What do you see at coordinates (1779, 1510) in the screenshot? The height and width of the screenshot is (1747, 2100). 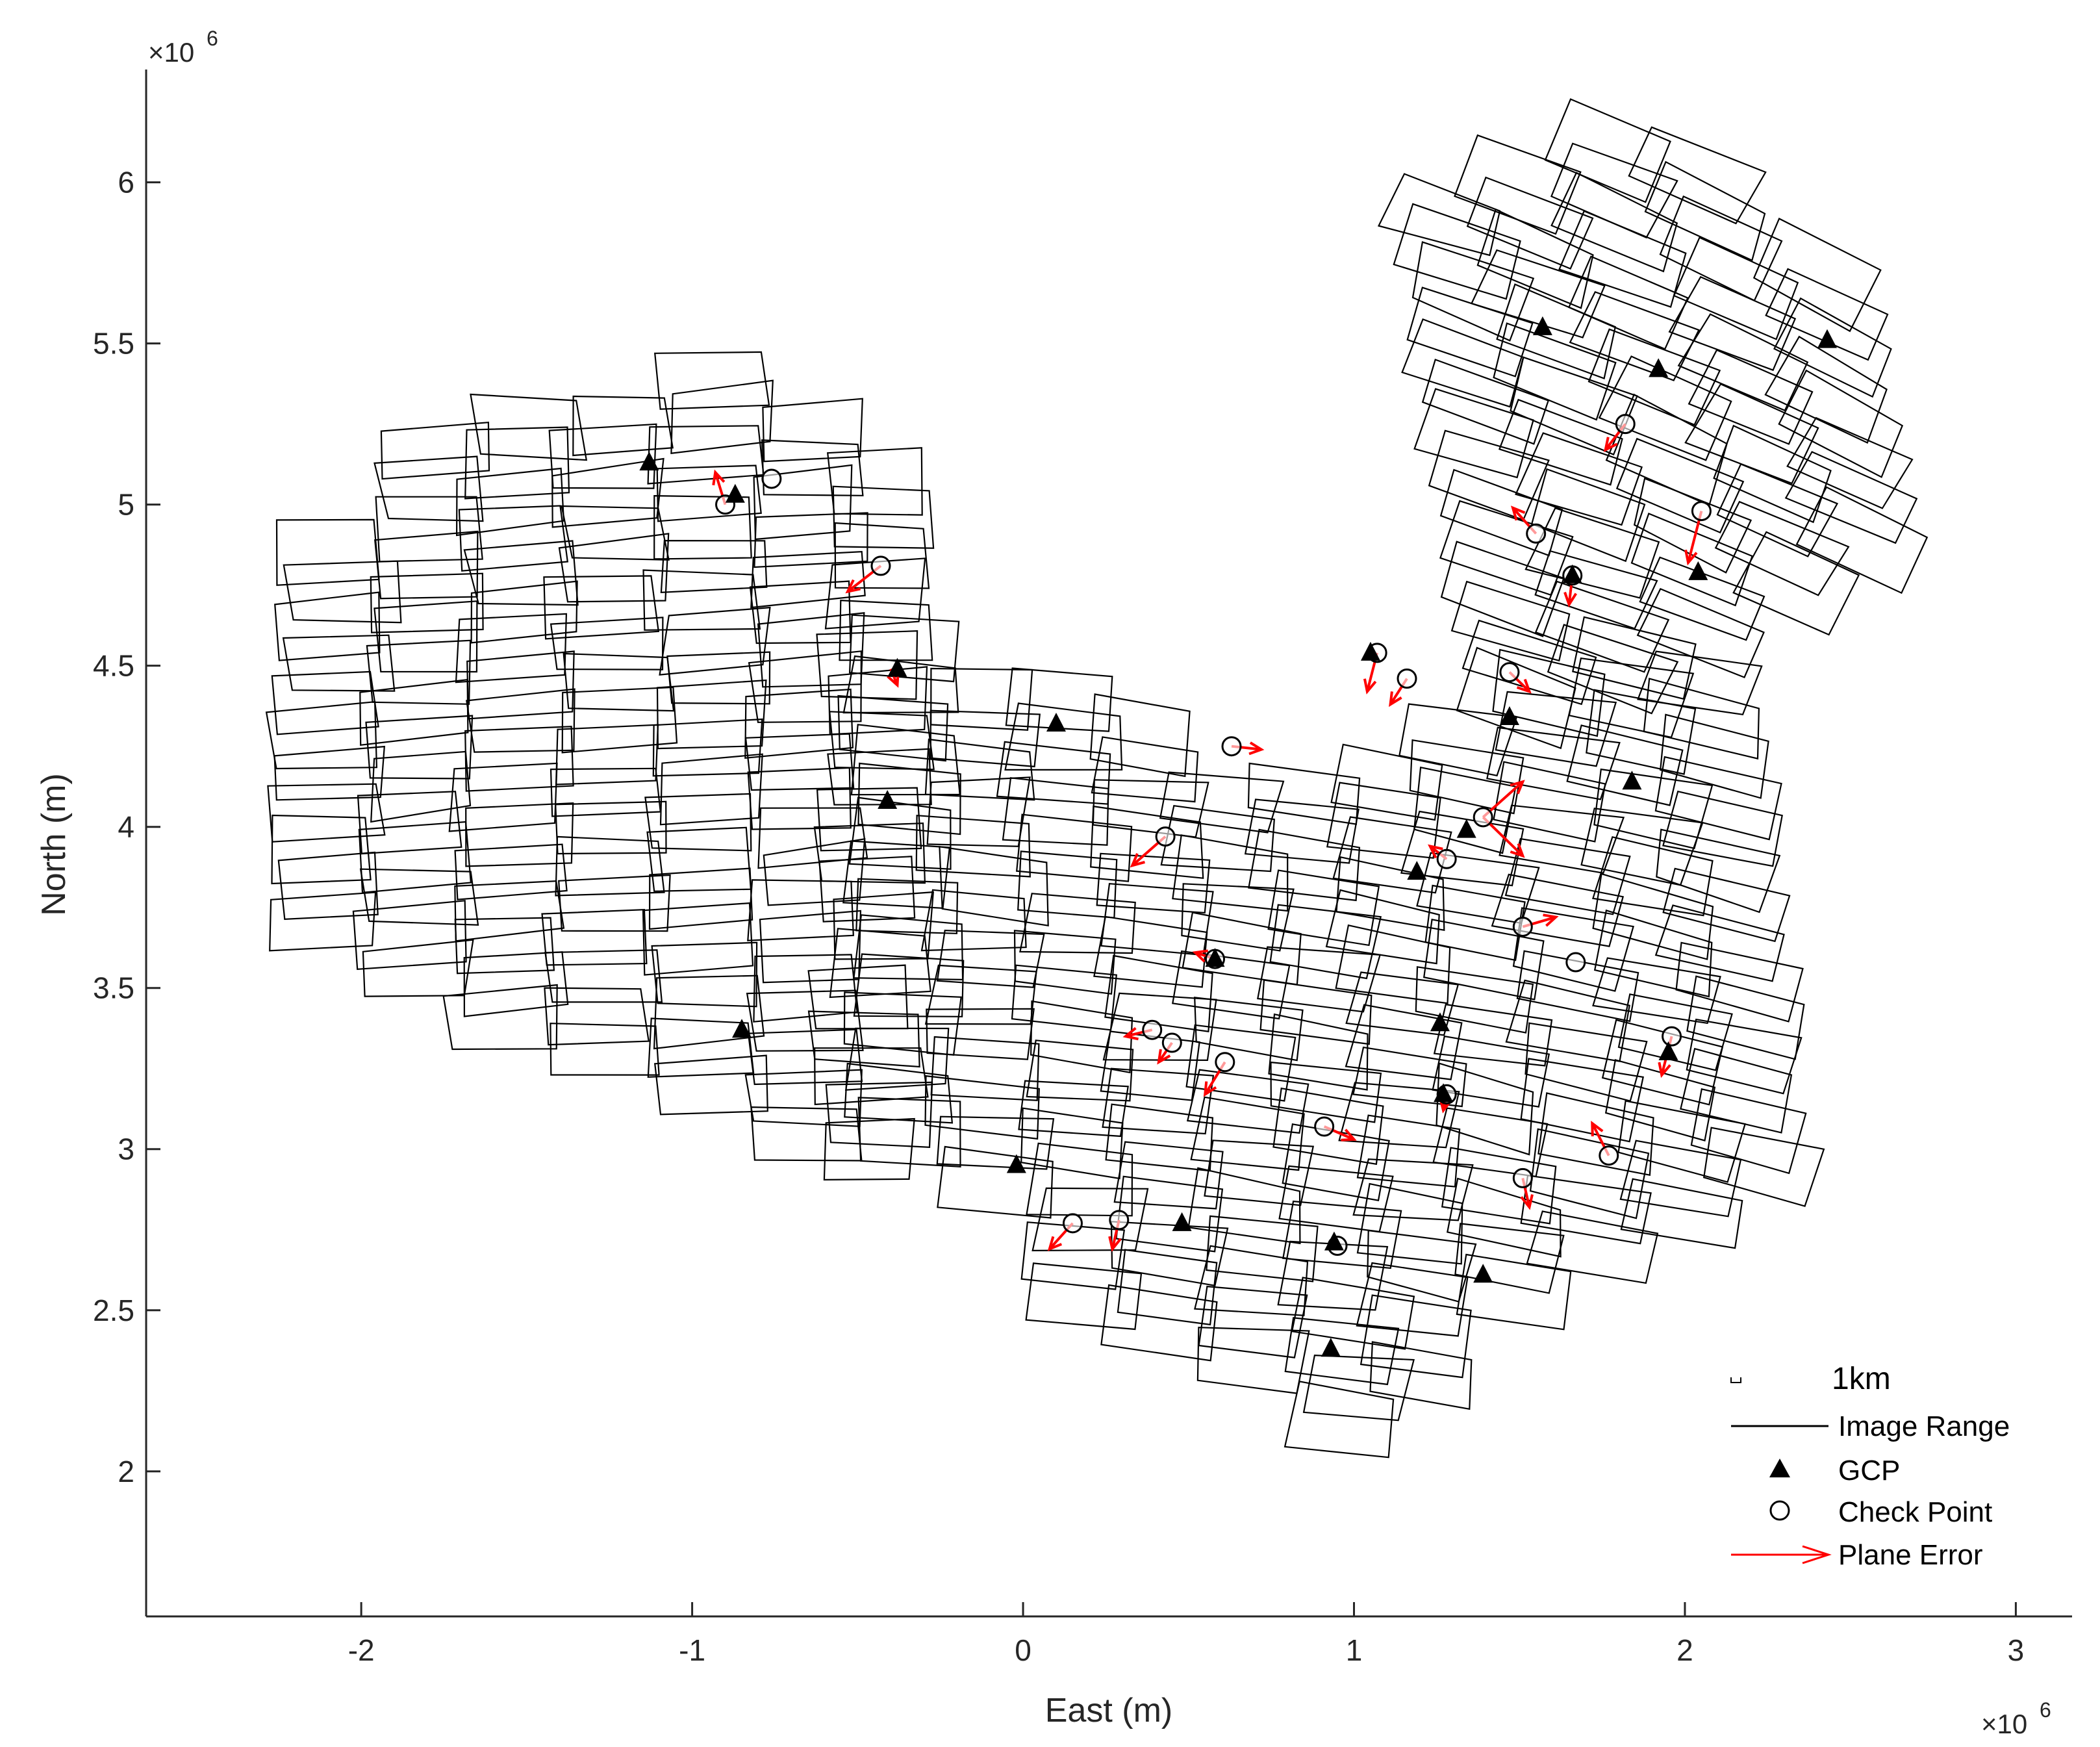 I see `circle-icon` at bounding box center [1779, 1510].